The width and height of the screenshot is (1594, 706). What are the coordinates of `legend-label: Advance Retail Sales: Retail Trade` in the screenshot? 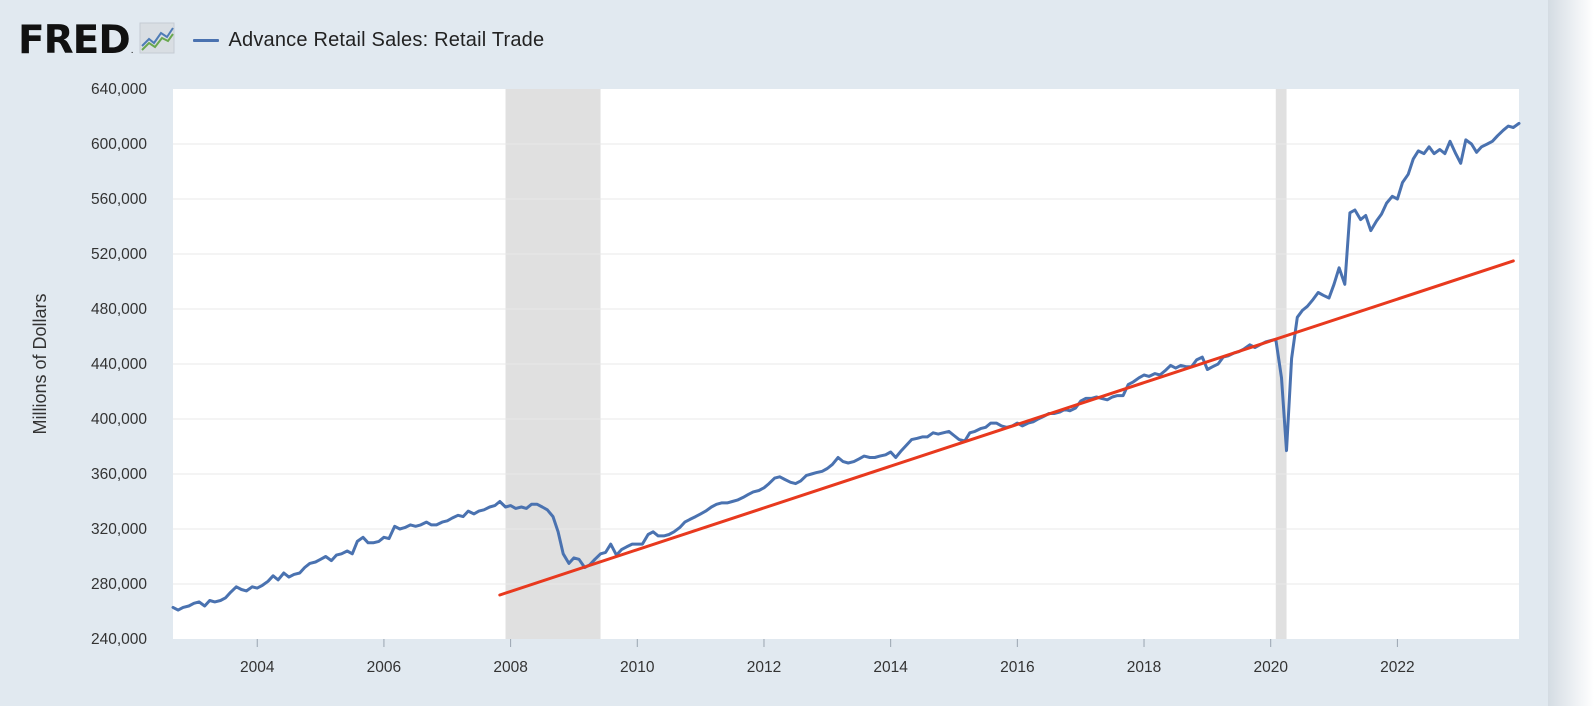 It's located at (386, 39).